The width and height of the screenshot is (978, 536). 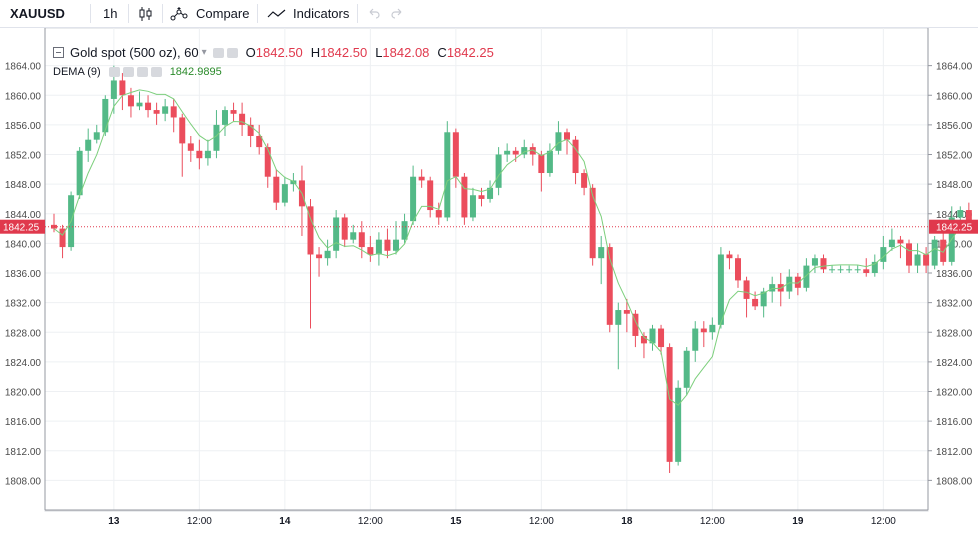 What do you see at coordinates (23, 333) in the screenshot?
I see `y-tick-label-left: 1828.00` at bounding box center [23, 333].